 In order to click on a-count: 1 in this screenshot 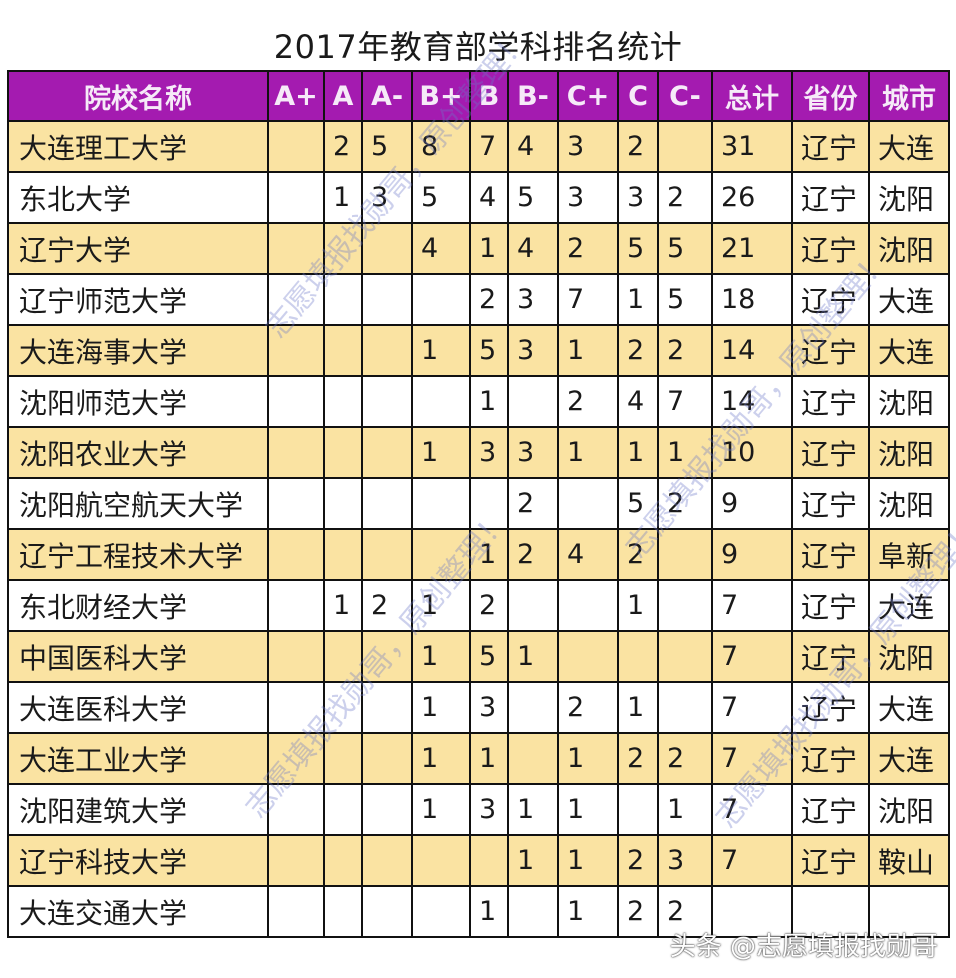, I will do `click(343, 197)`.